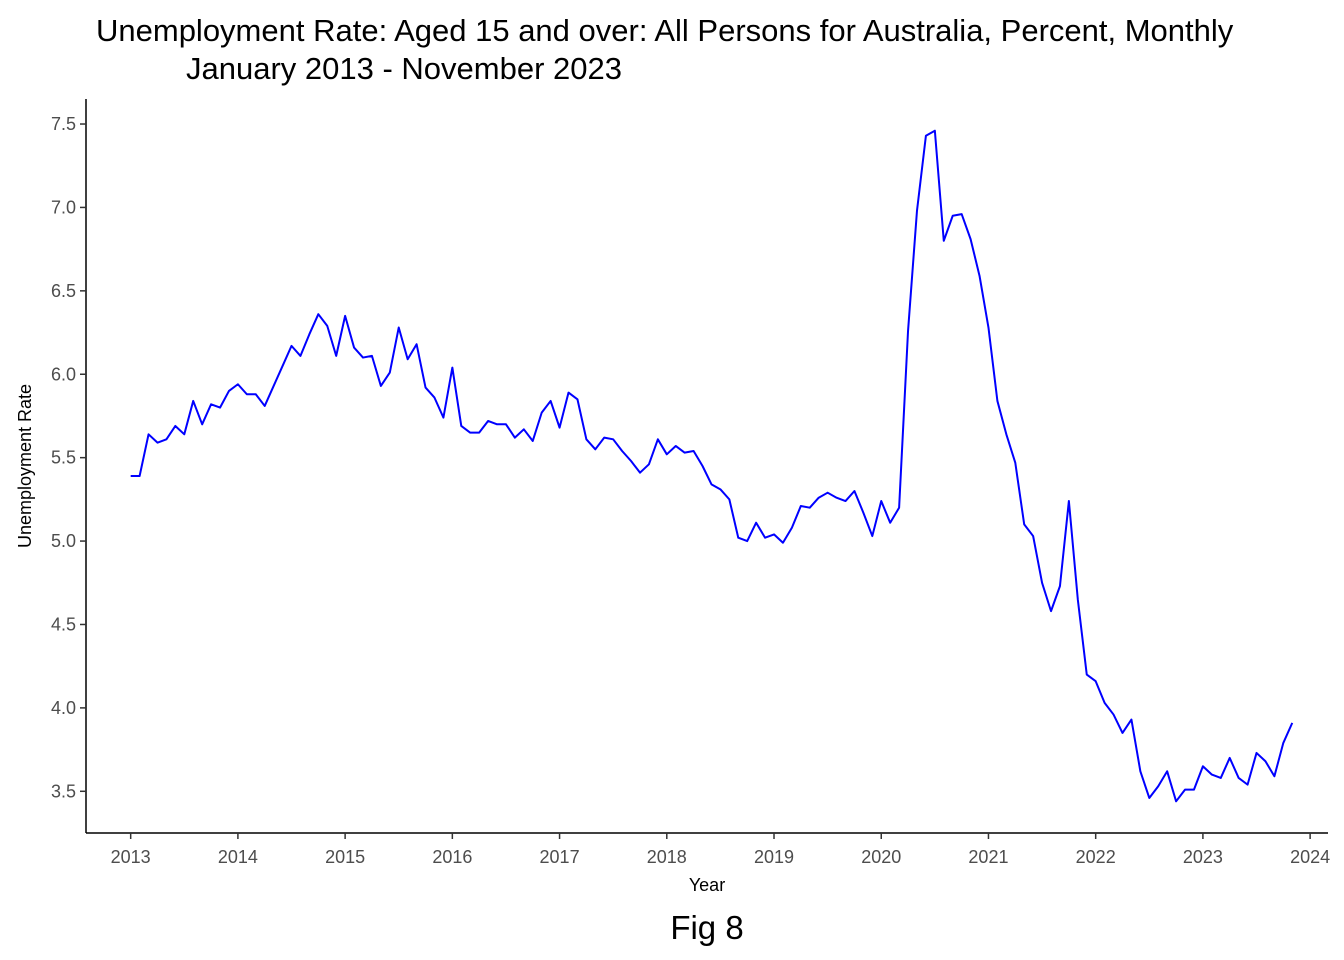 The image size is (1344, 960). Describe the element at coordinates (404, 68) in the screenshot. I see `chart-subtitle: January 2013 - November 2023` at that location.